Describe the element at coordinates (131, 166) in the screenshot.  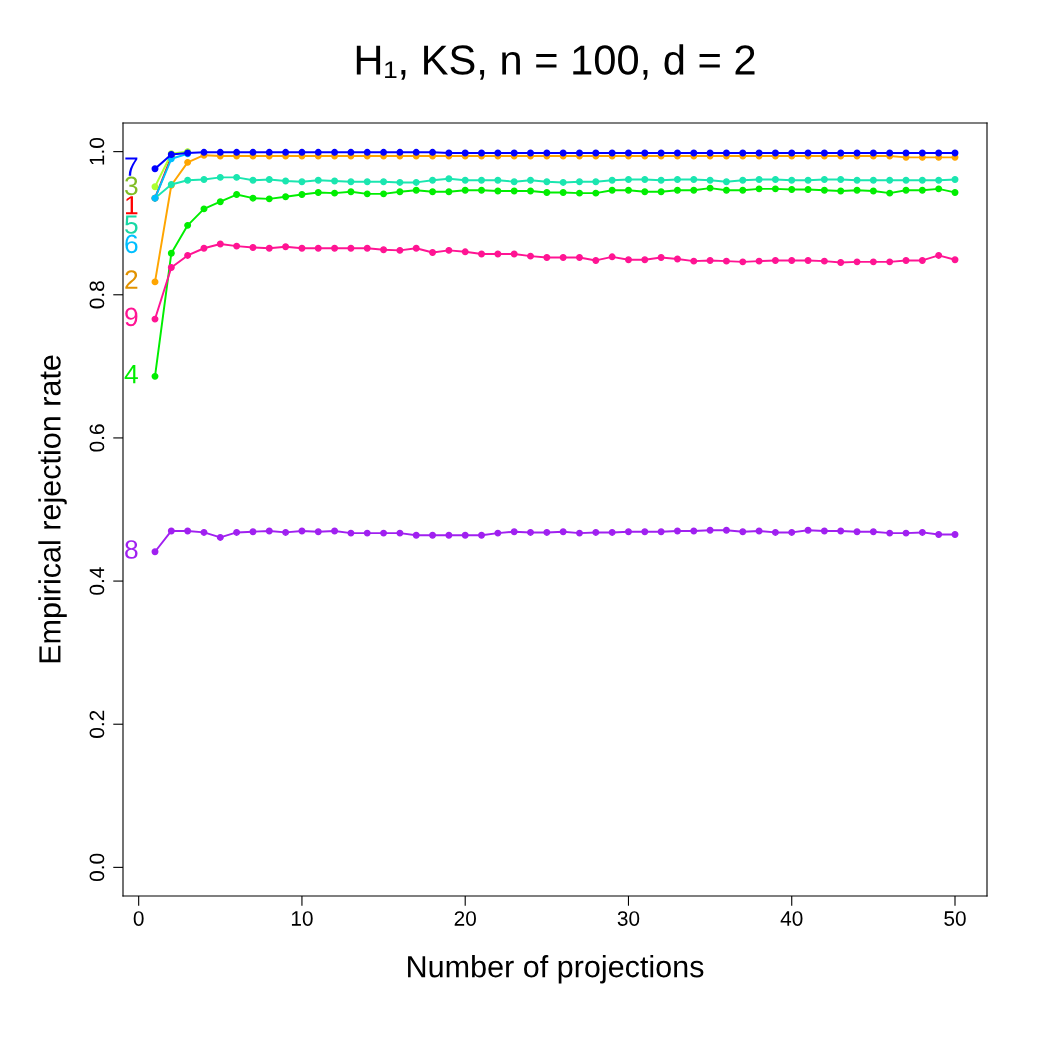
I see `series-label: 7` at that location.